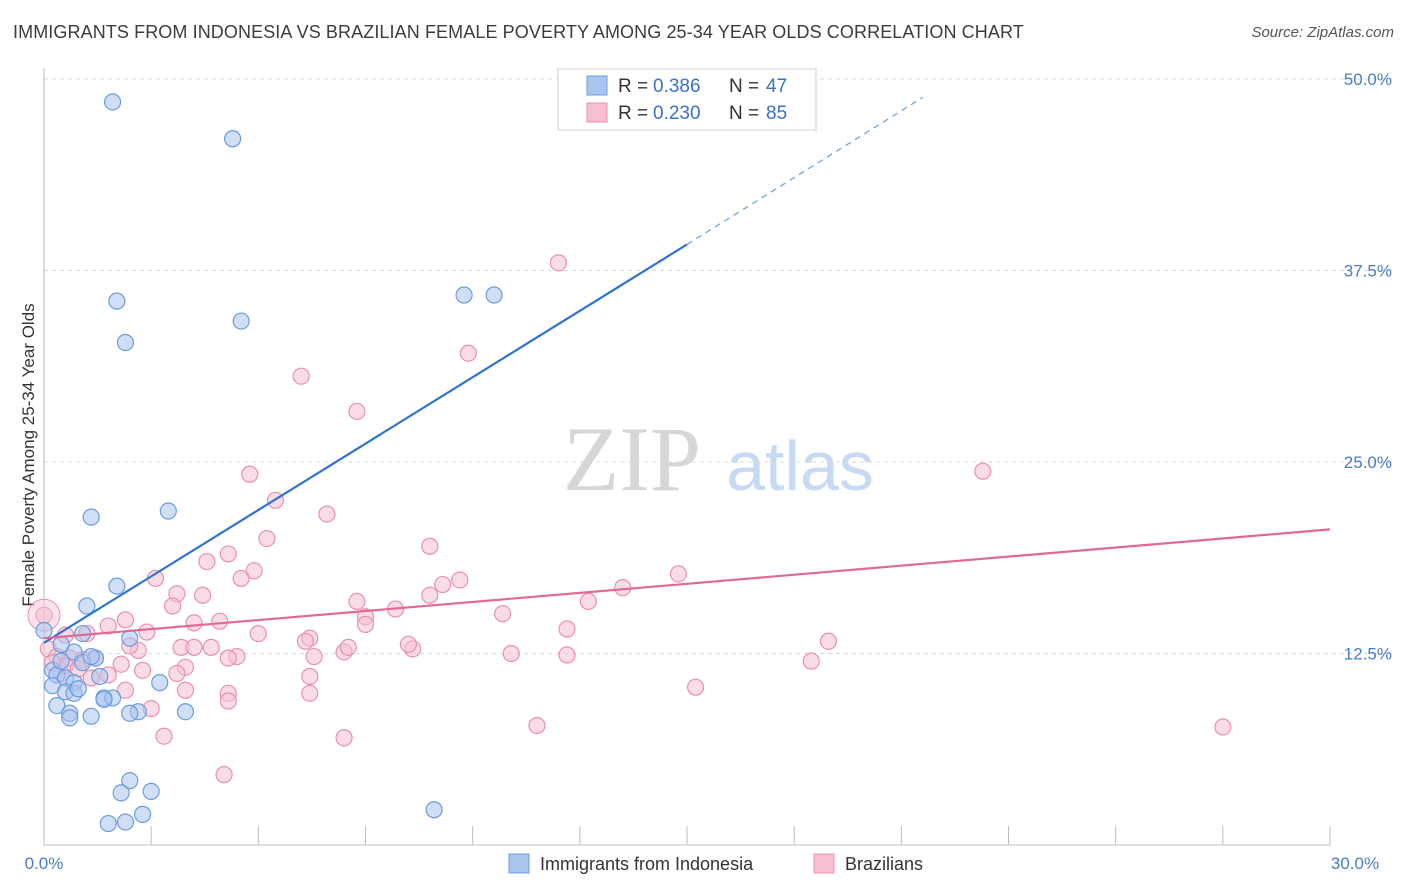 This screenshot has height=892, width=1406. Describe the element at coordinates (744, 113) in the screenshot. I see `legend-n-label-2: N =` at that location.